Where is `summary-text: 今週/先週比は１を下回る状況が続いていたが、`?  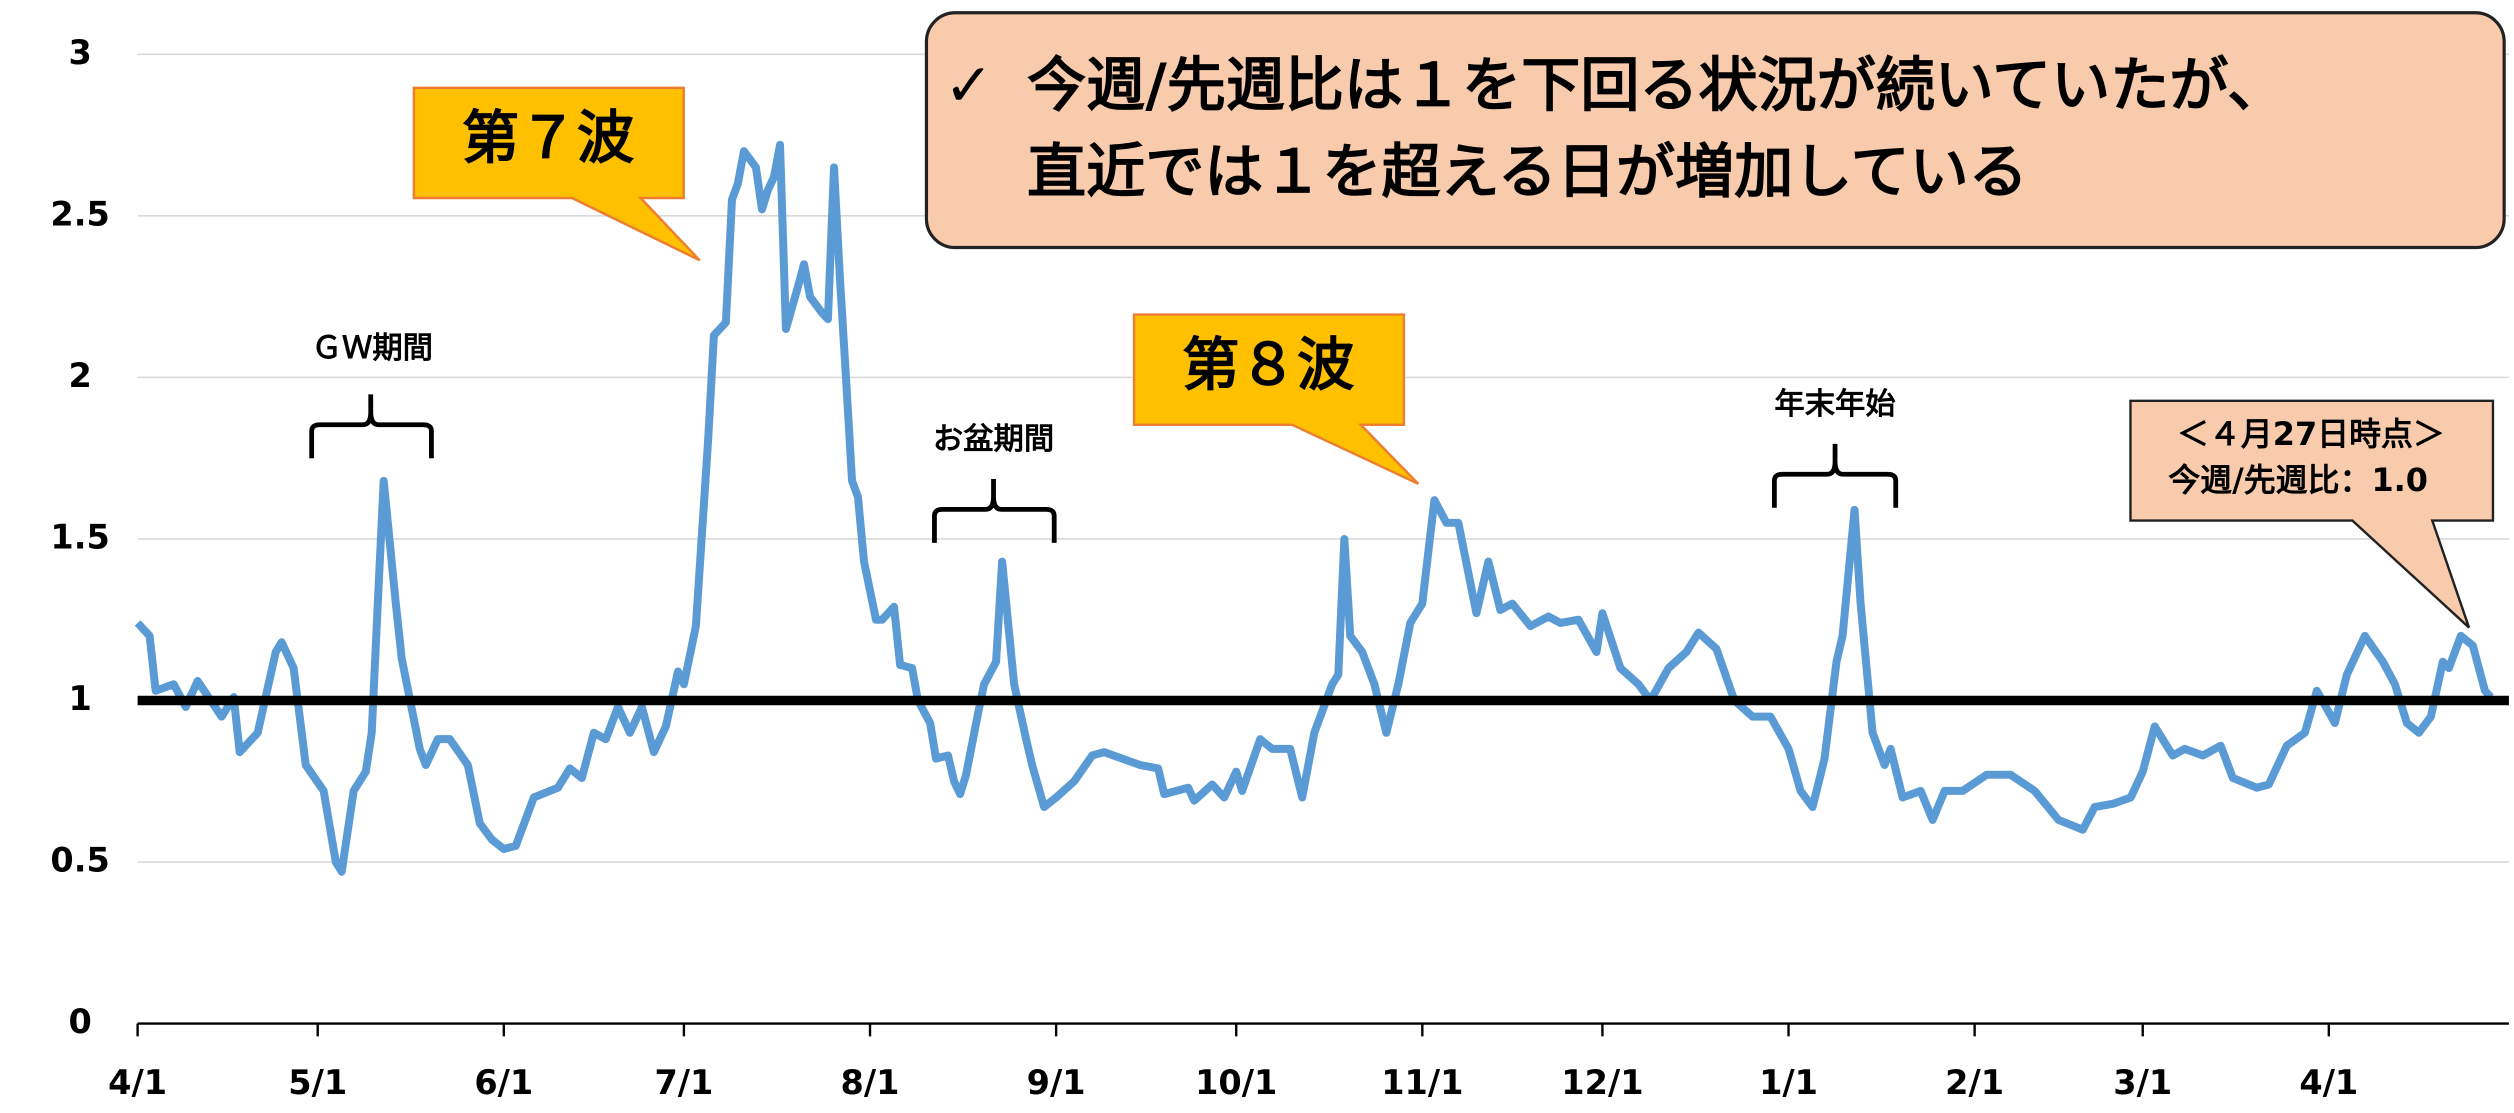
summary-text: 今週/先週比は１を下回る状況が続いていたが、 is located at coordinates (1656, 85).